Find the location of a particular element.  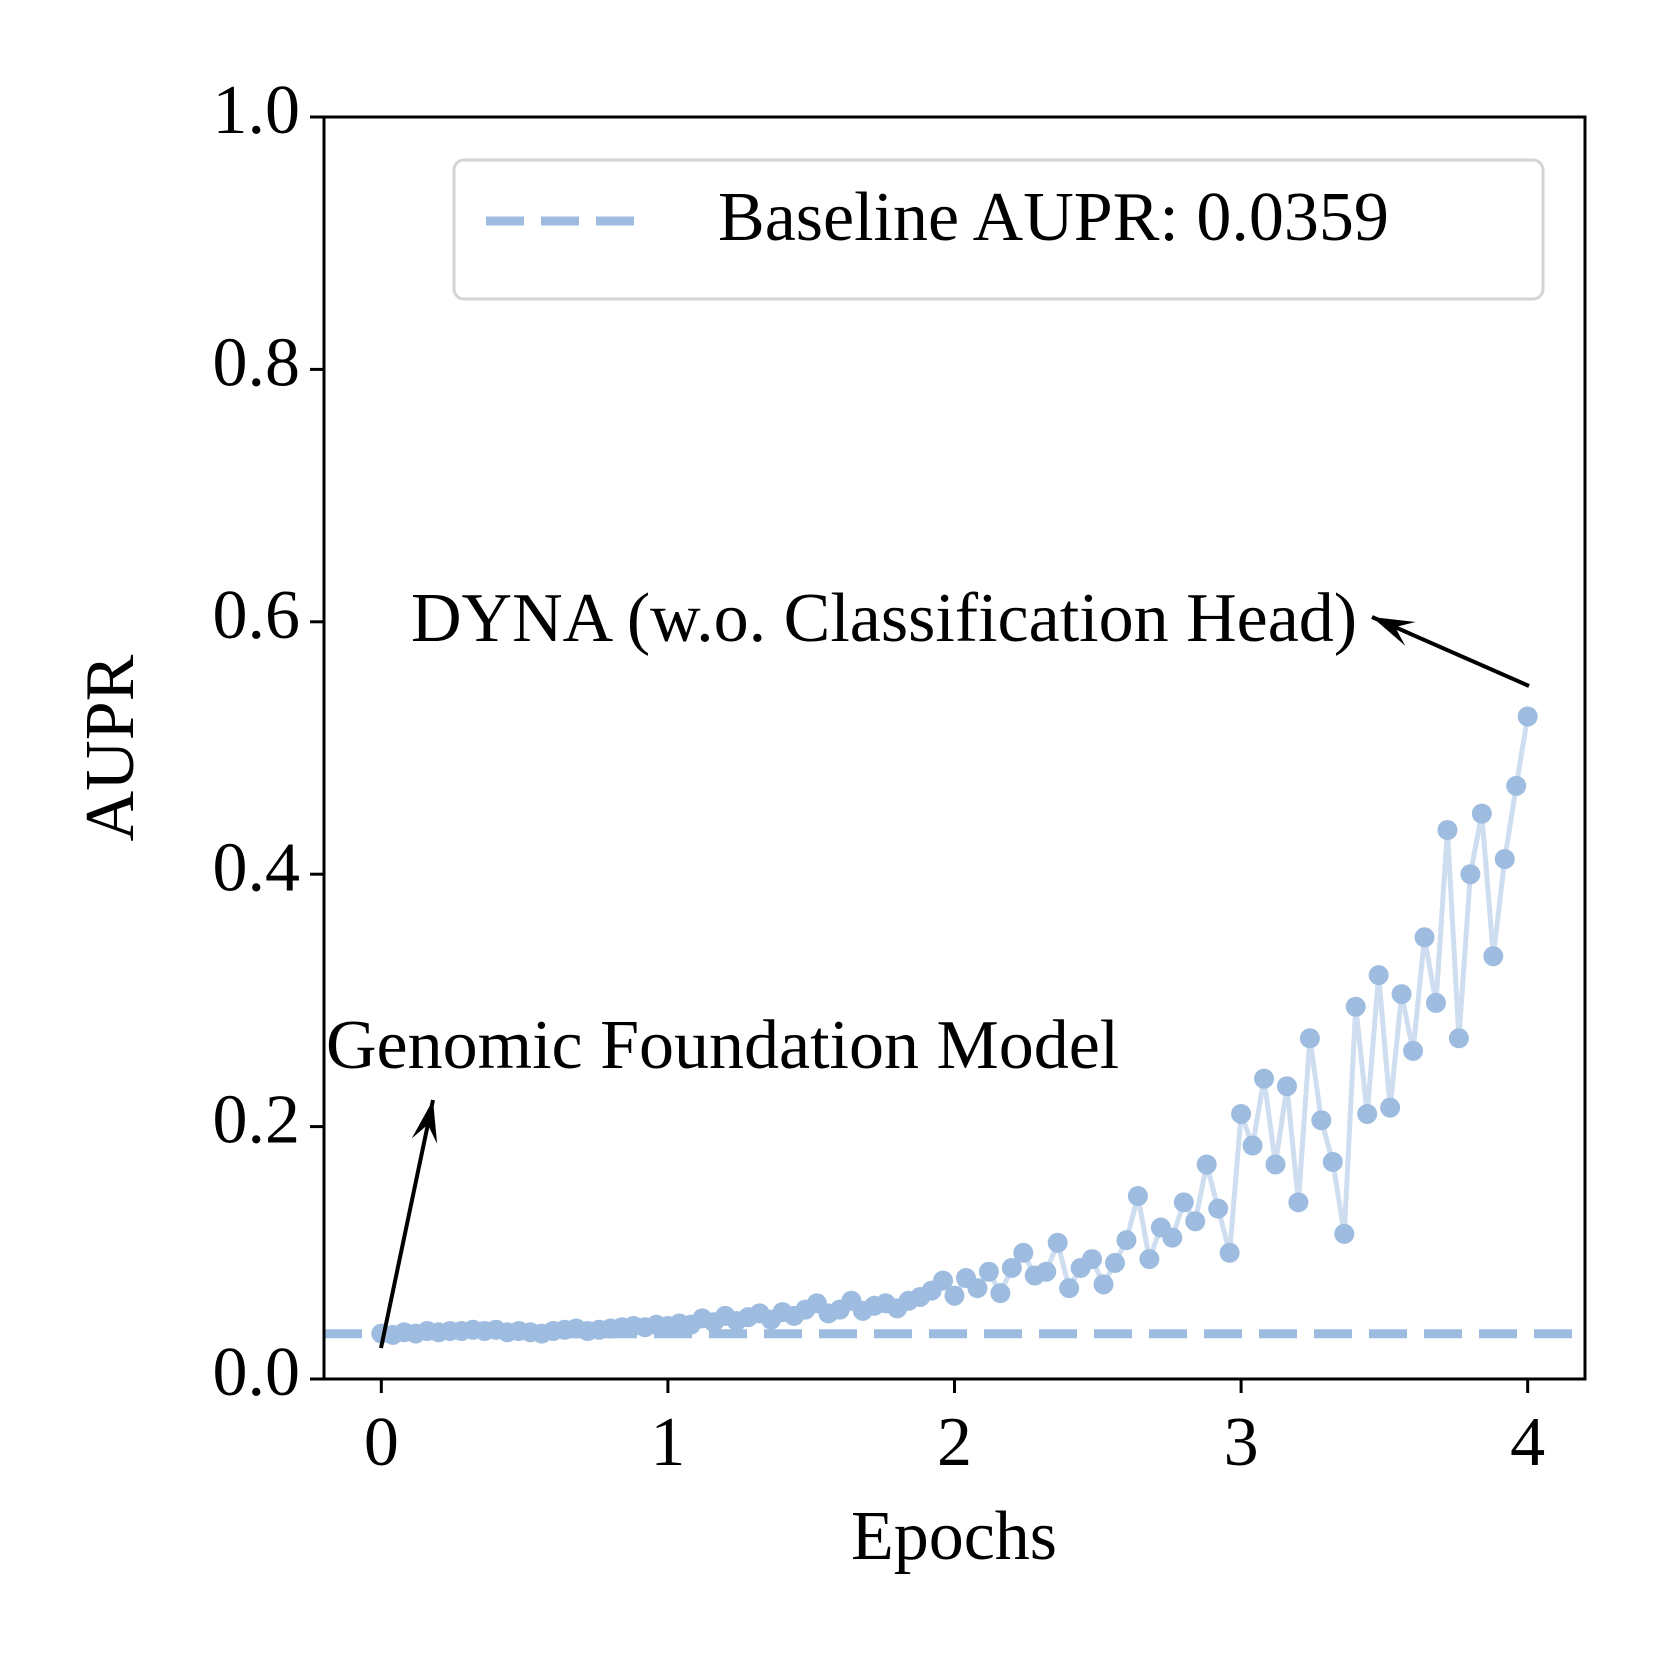

x-axis-label: Epochs is located at coordinates (954, 1536).